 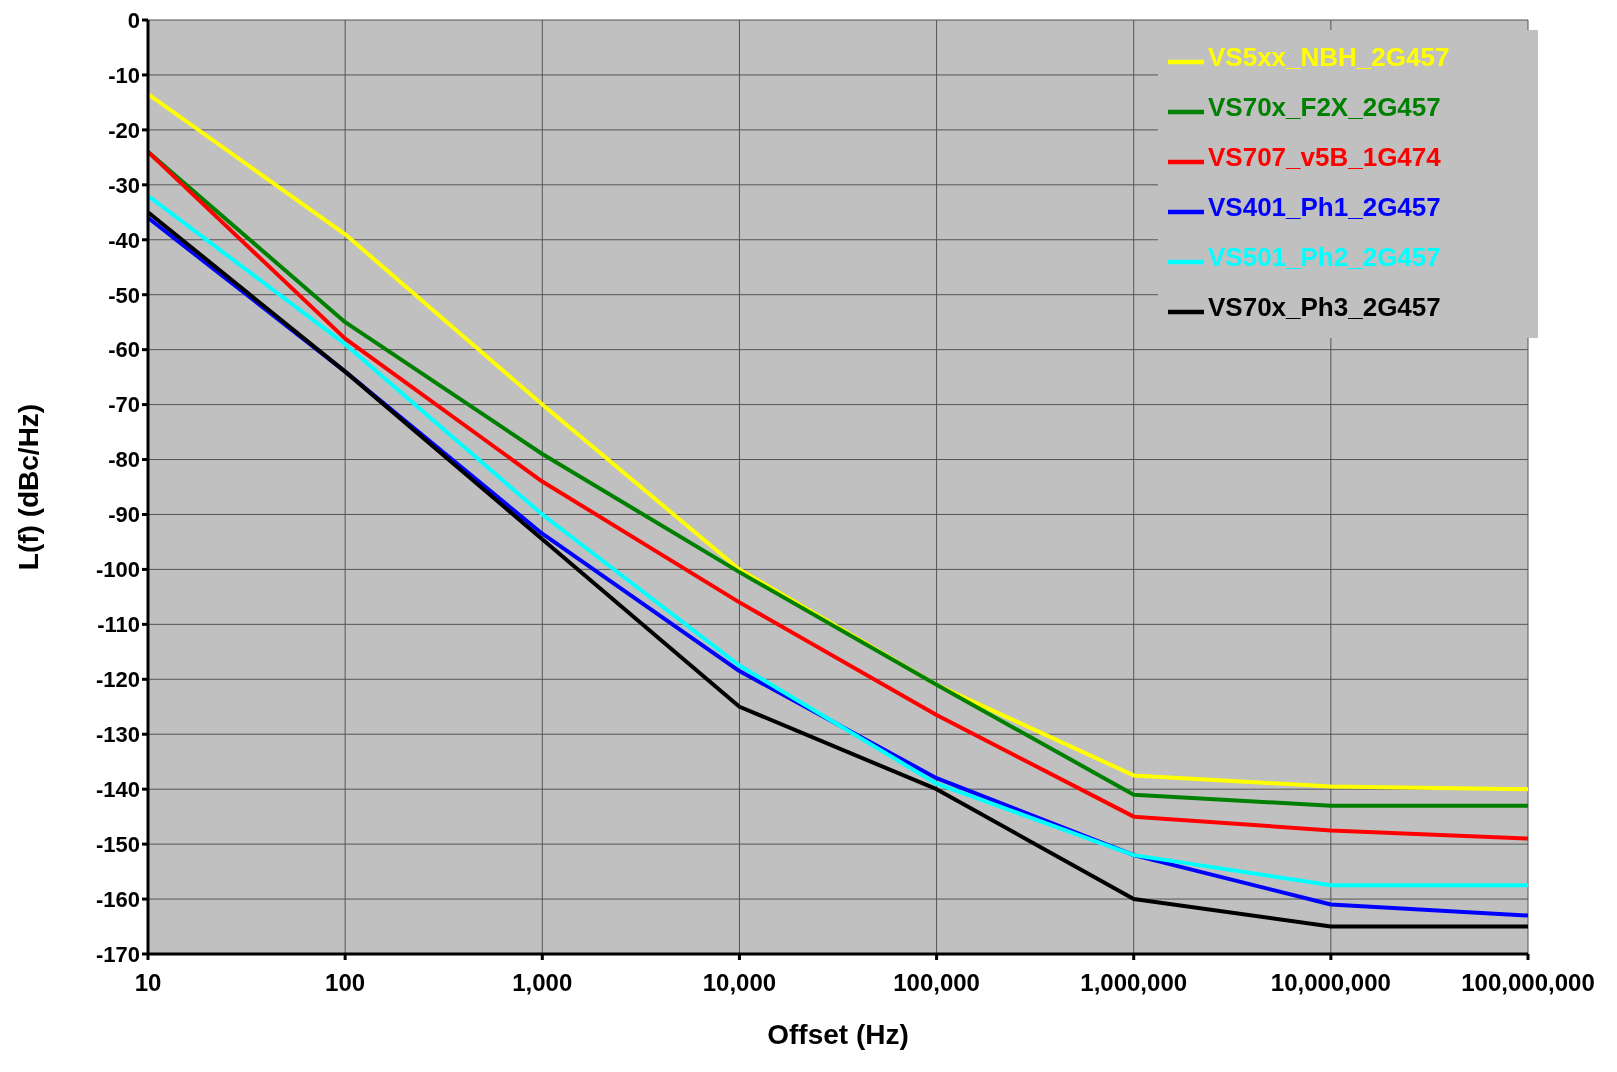 I want to click on x-tick-label: 100, so click(x=345, y=983).